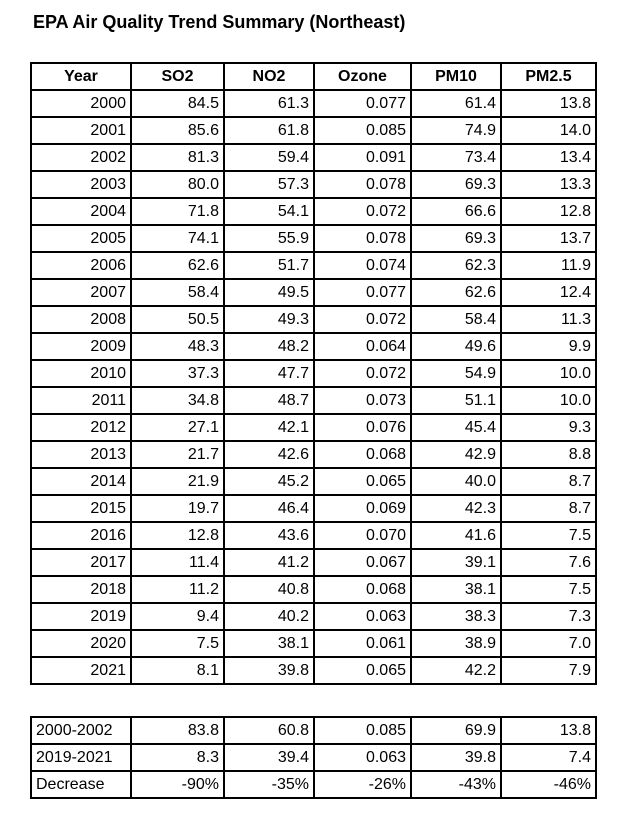 This screenshot has height=838, width=625. What do you see at coordinates (456, 508) in the screenshot?
I see `value-cell: 42.3` at bounding box center [456, 508].